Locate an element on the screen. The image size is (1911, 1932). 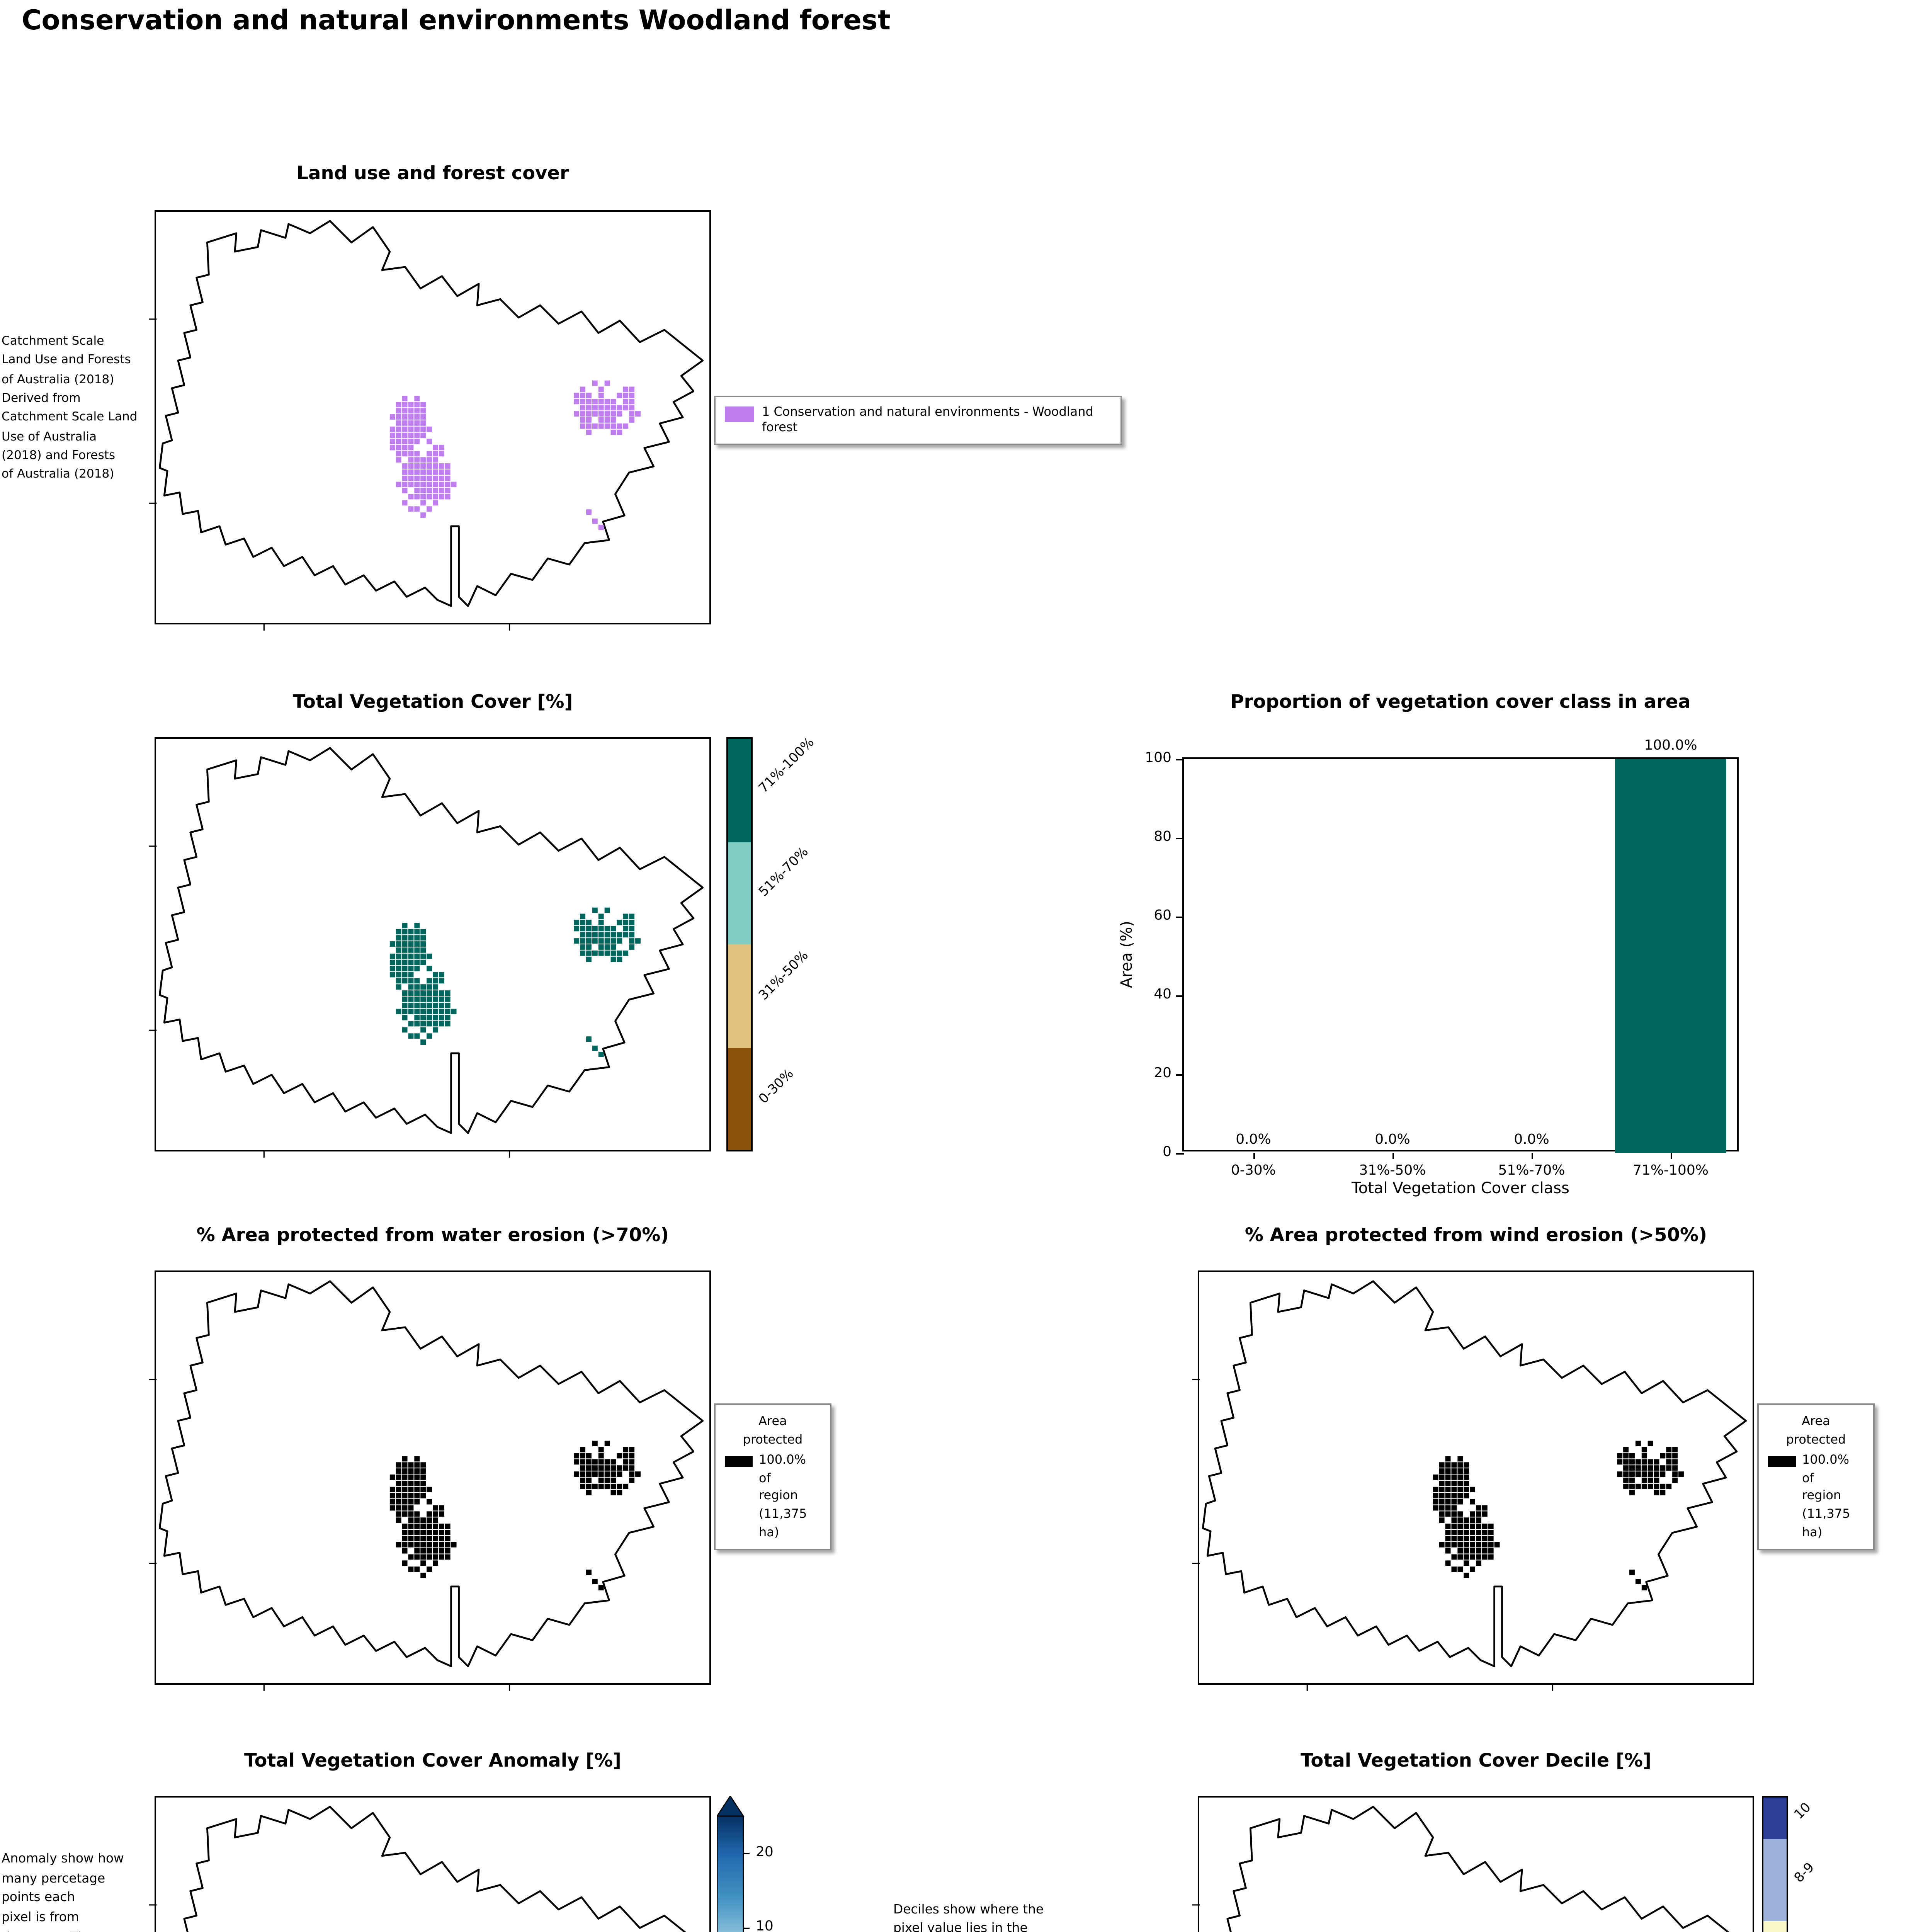
vegcover-colorbar: 71%-100% 51%-70% 31%-50% 0-30% is located at coordinates (772, 943).